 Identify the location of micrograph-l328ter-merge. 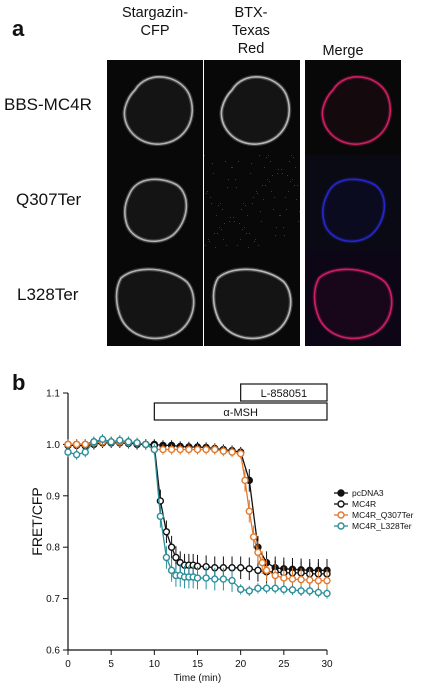
(353, 298).